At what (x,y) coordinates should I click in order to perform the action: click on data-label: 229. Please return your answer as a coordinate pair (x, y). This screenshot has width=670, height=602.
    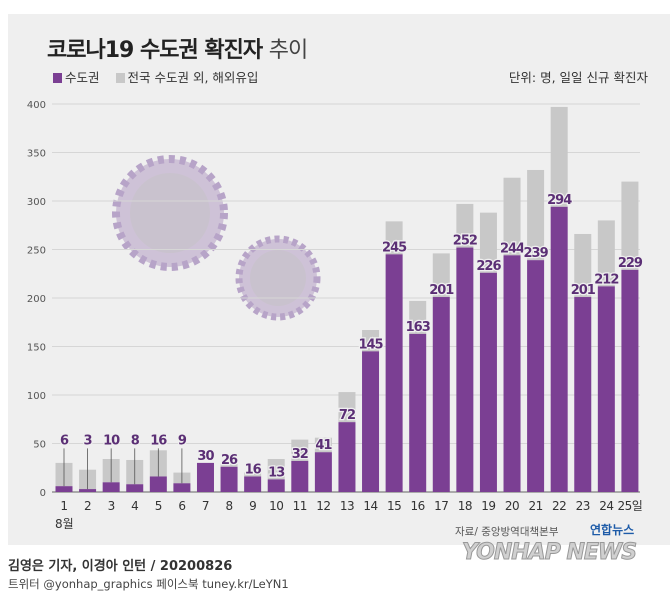
    Looking at the image, I should click on (630, 263).